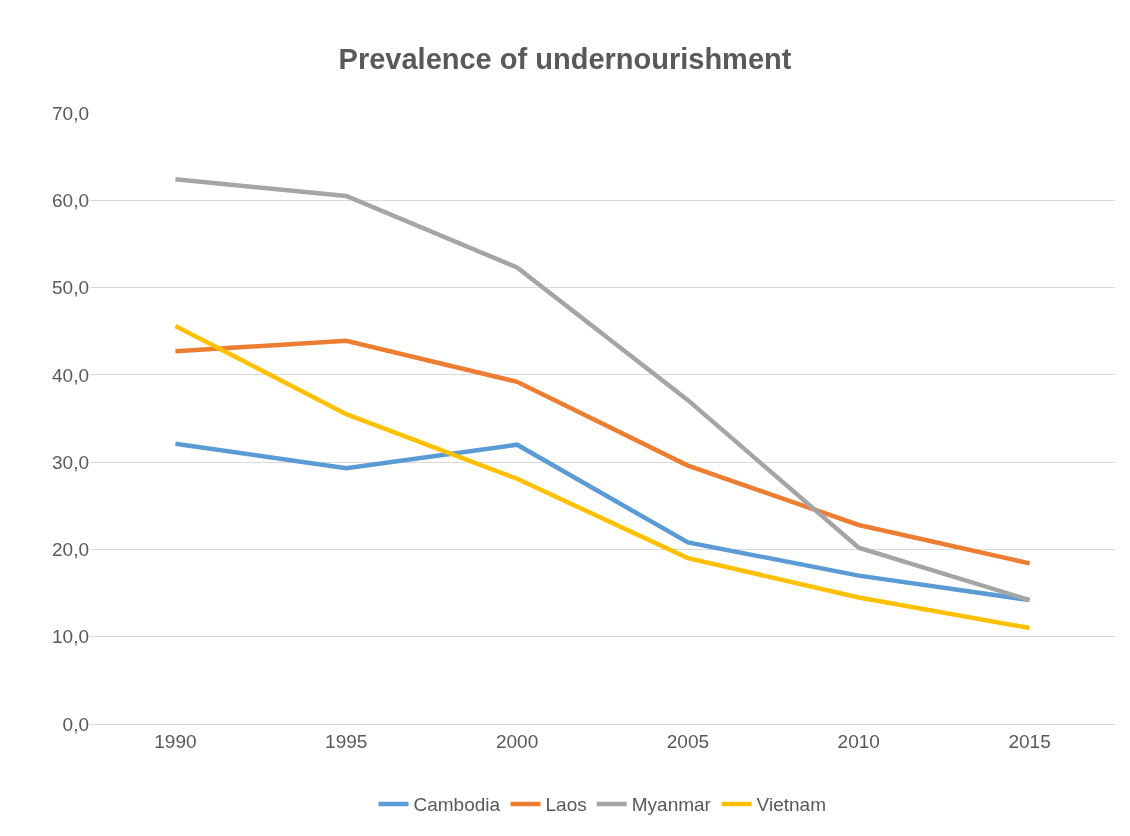 The height and width of the screenshot is (836, 1130). What do you see at coordinates (457, 805) in the screenshot?
I see `legend-label: Cambodia` at bounding box center [457, 805].